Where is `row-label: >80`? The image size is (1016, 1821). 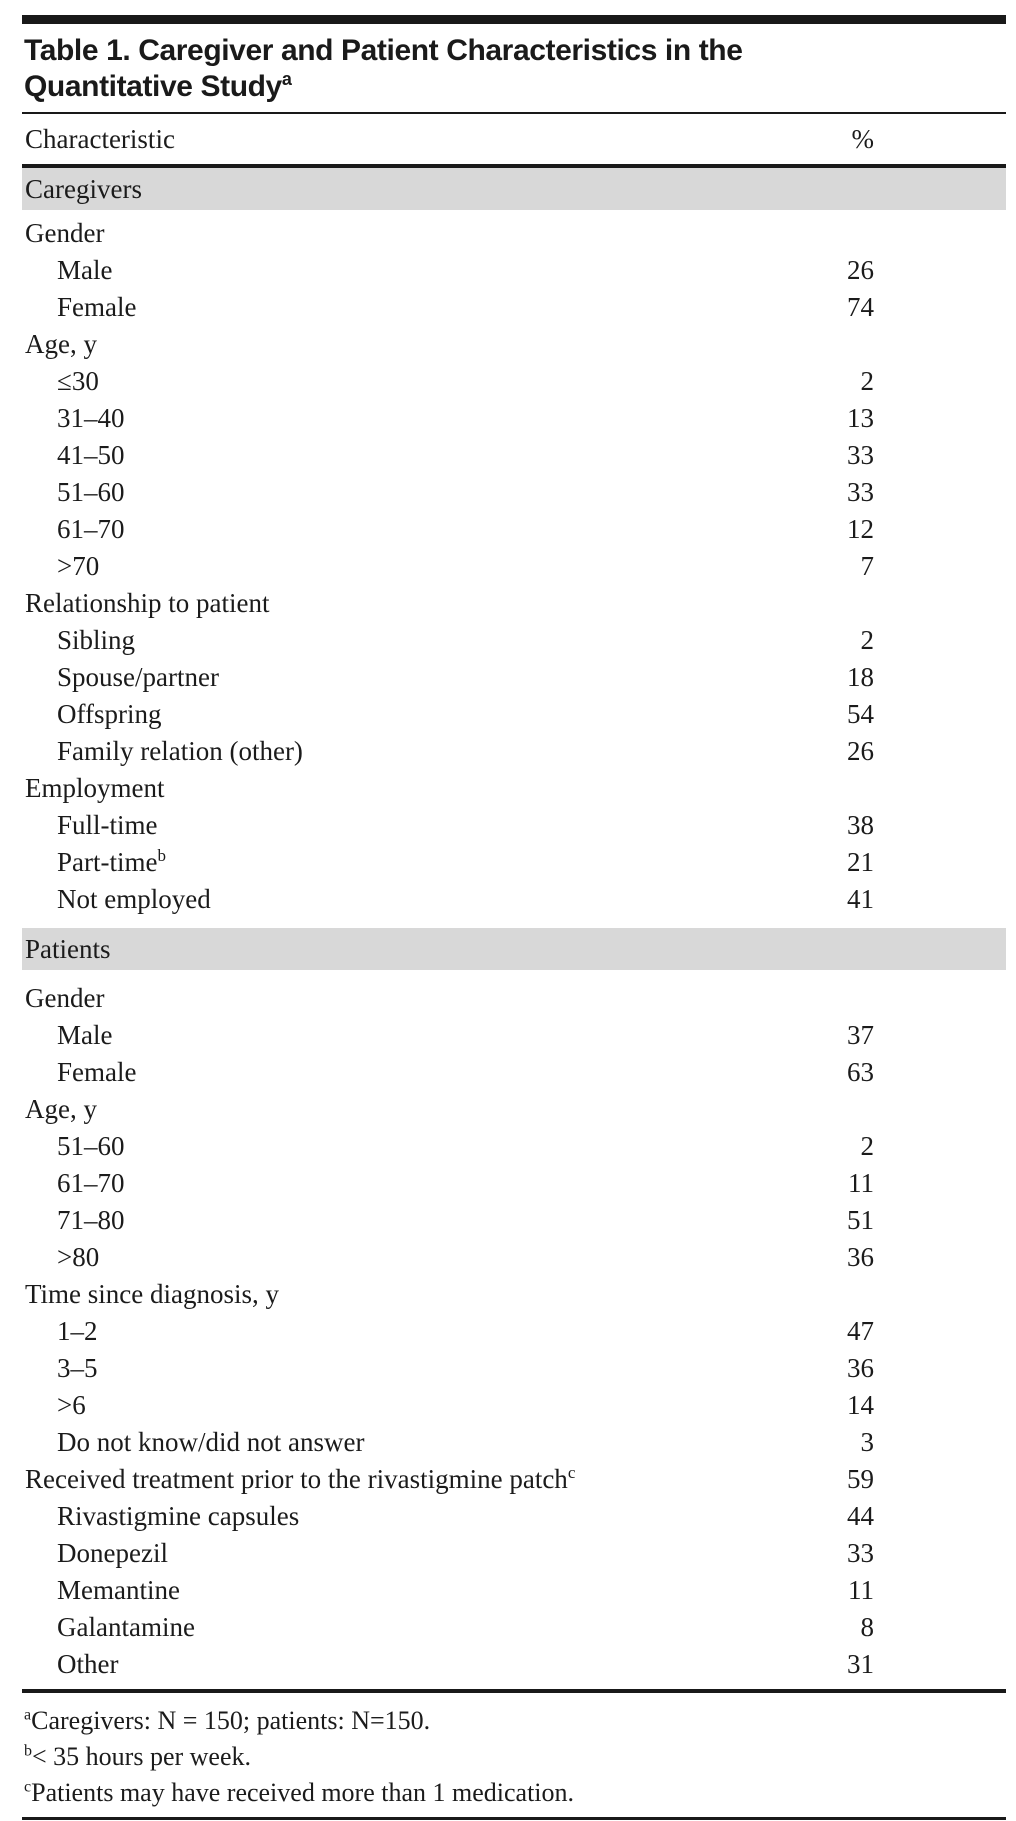 row-label: >80 is located at coordinates (403, 1257).